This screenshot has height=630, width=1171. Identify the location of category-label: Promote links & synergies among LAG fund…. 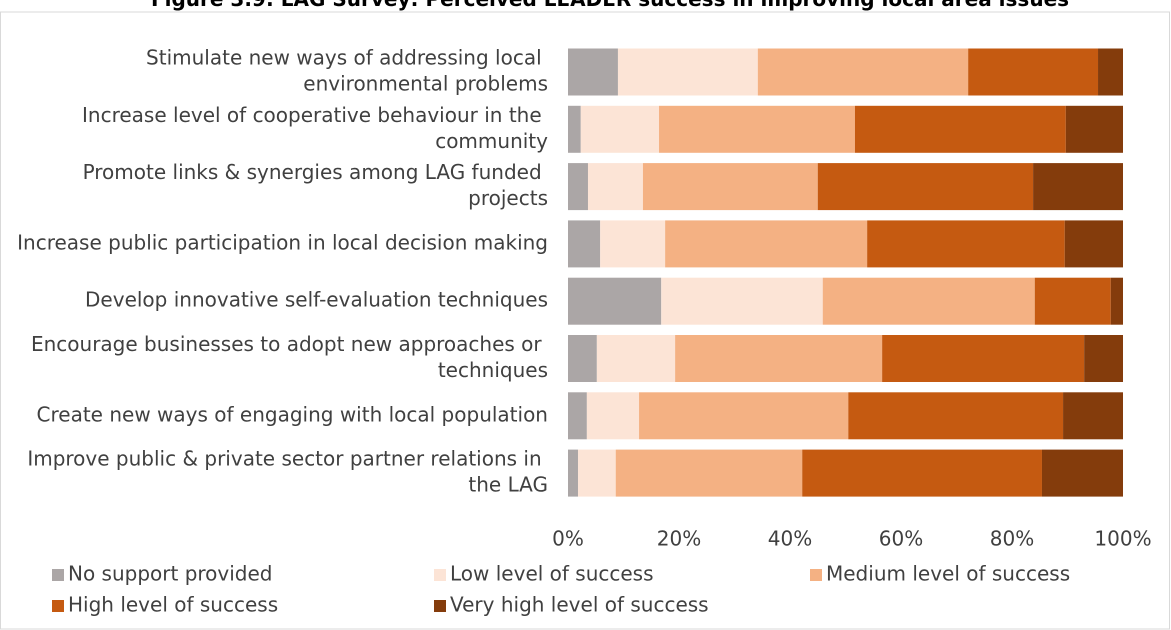
(315, 185).